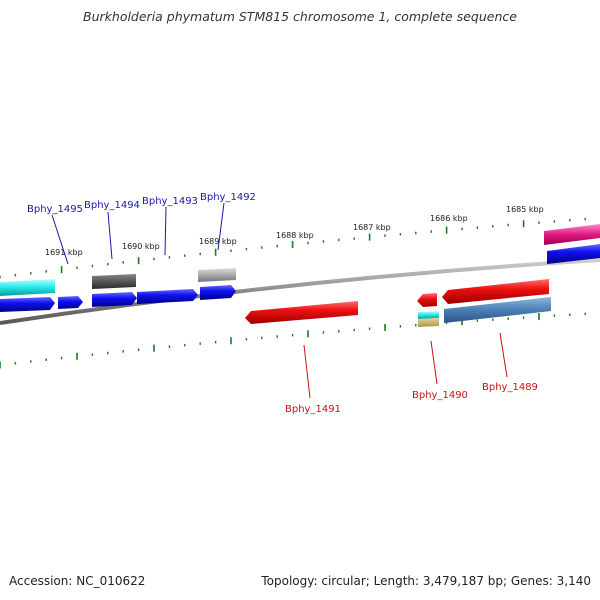  Describe the element at coordinates (398, 303) in the screenshot. I see `minus-strand-features` at that location.